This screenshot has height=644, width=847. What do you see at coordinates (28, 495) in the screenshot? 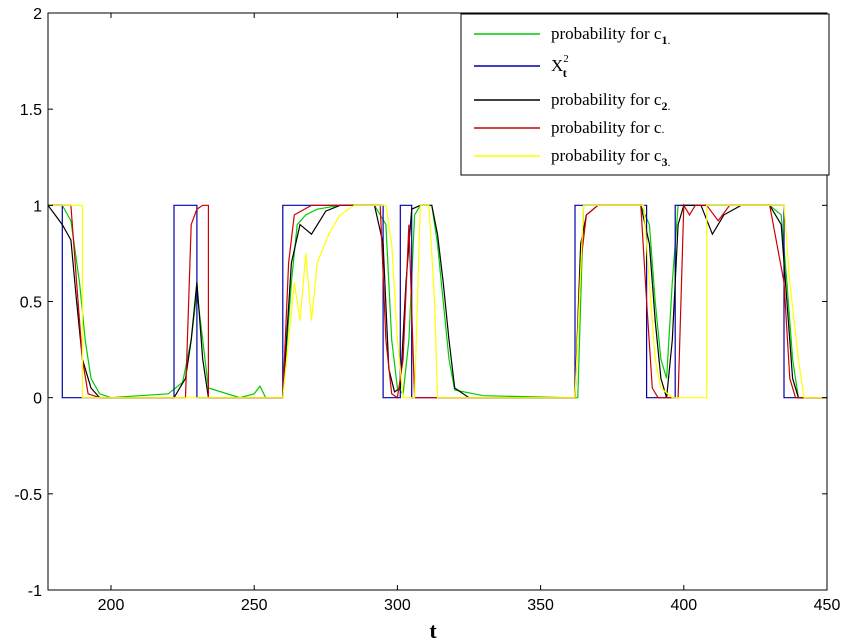
I see `y-tick-label: -0.5` at bounding box center [28, 495].